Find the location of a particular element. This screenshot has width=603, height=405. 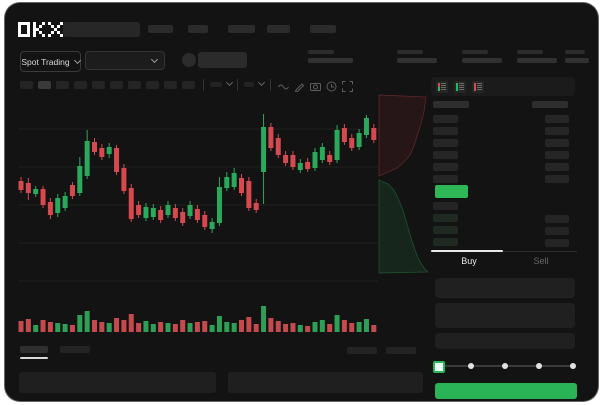

pair-dropdown is located at coordinates (125, 60).